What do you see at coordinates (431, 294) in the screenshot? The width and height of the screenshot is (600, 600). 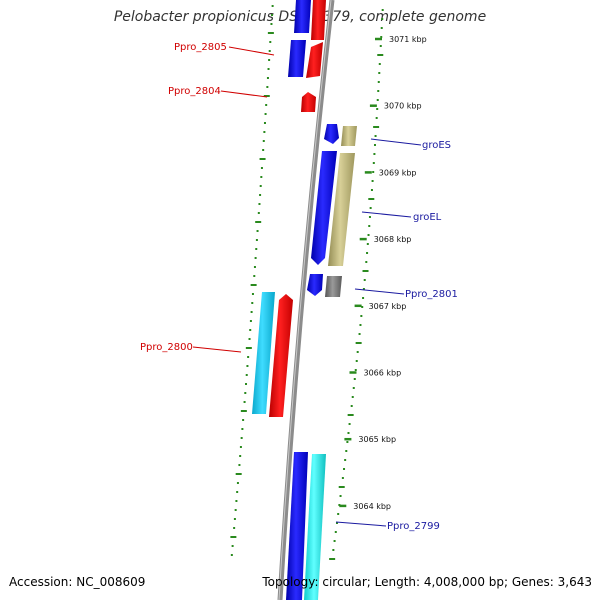 I see `gene-label-Ppro_2801: Ppro_2801` at bounding box center [431, 294].